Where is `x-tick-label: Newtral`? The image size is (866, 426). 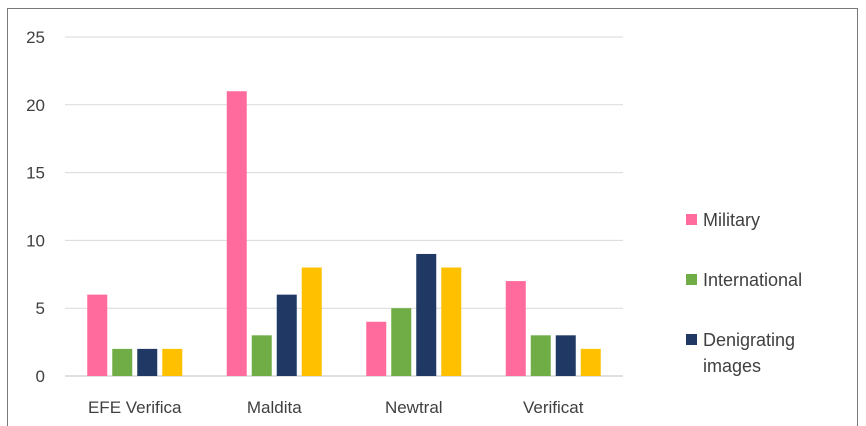
x-tick-label: Newtral is located at coordinates (414, 407).